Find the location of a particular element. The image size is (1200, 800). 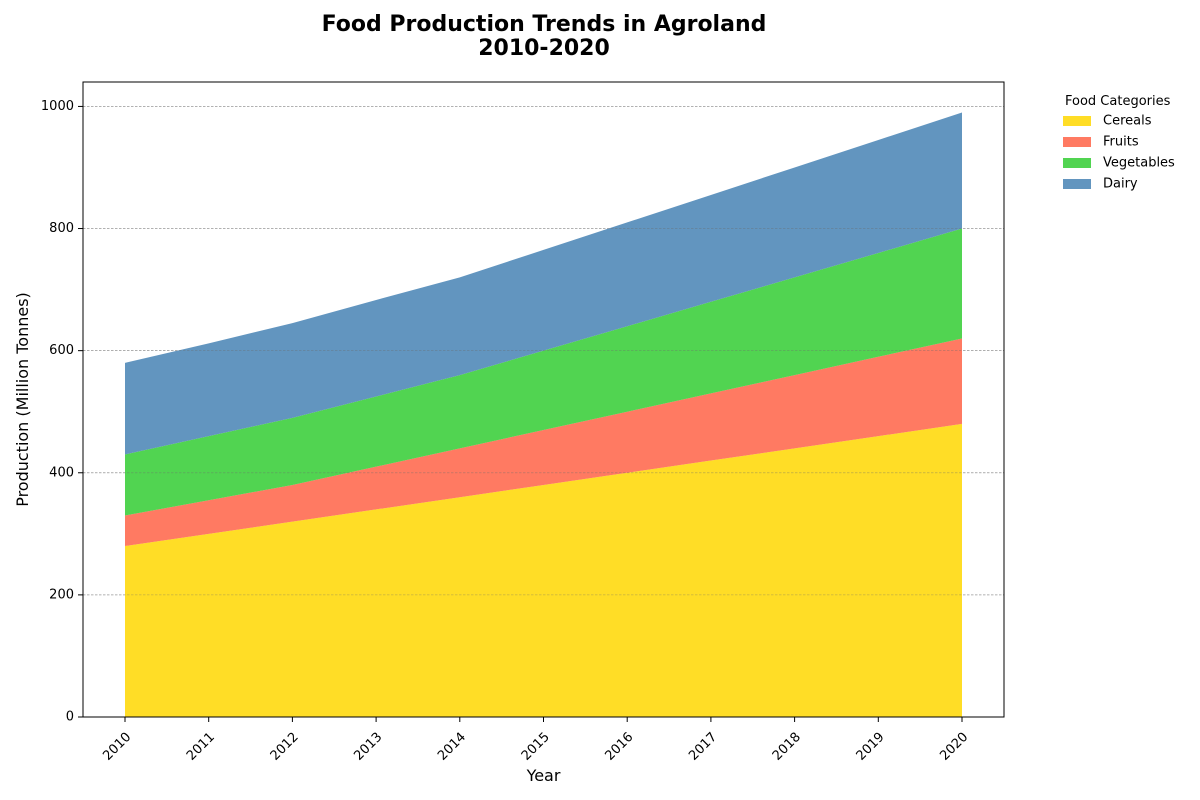

legend-swatch-cereals is located at coordinates (1077, 121).